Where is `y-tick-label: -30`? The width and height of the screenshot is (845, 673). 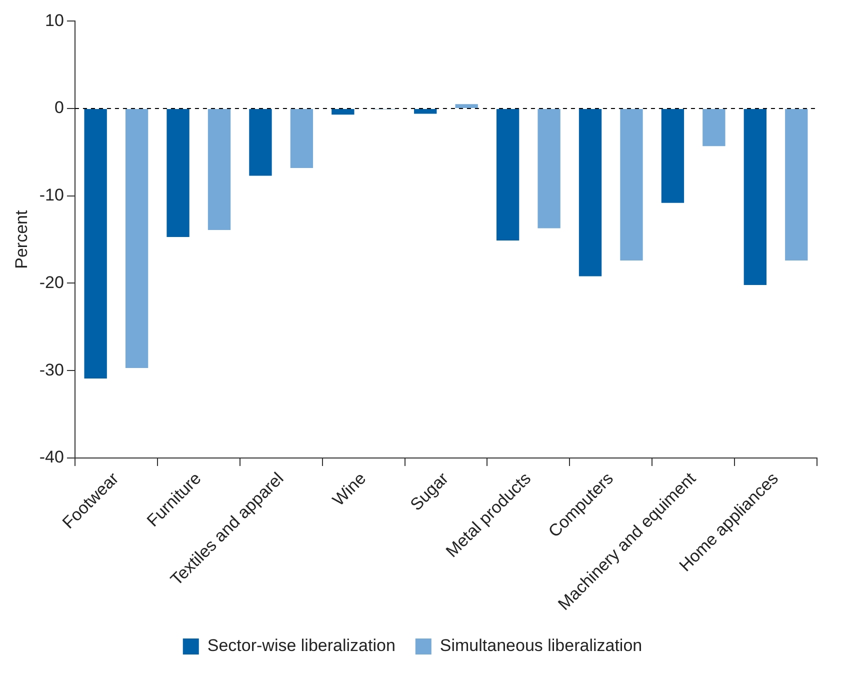
y-tick-label: -30 is located at coordinates (51, 370).